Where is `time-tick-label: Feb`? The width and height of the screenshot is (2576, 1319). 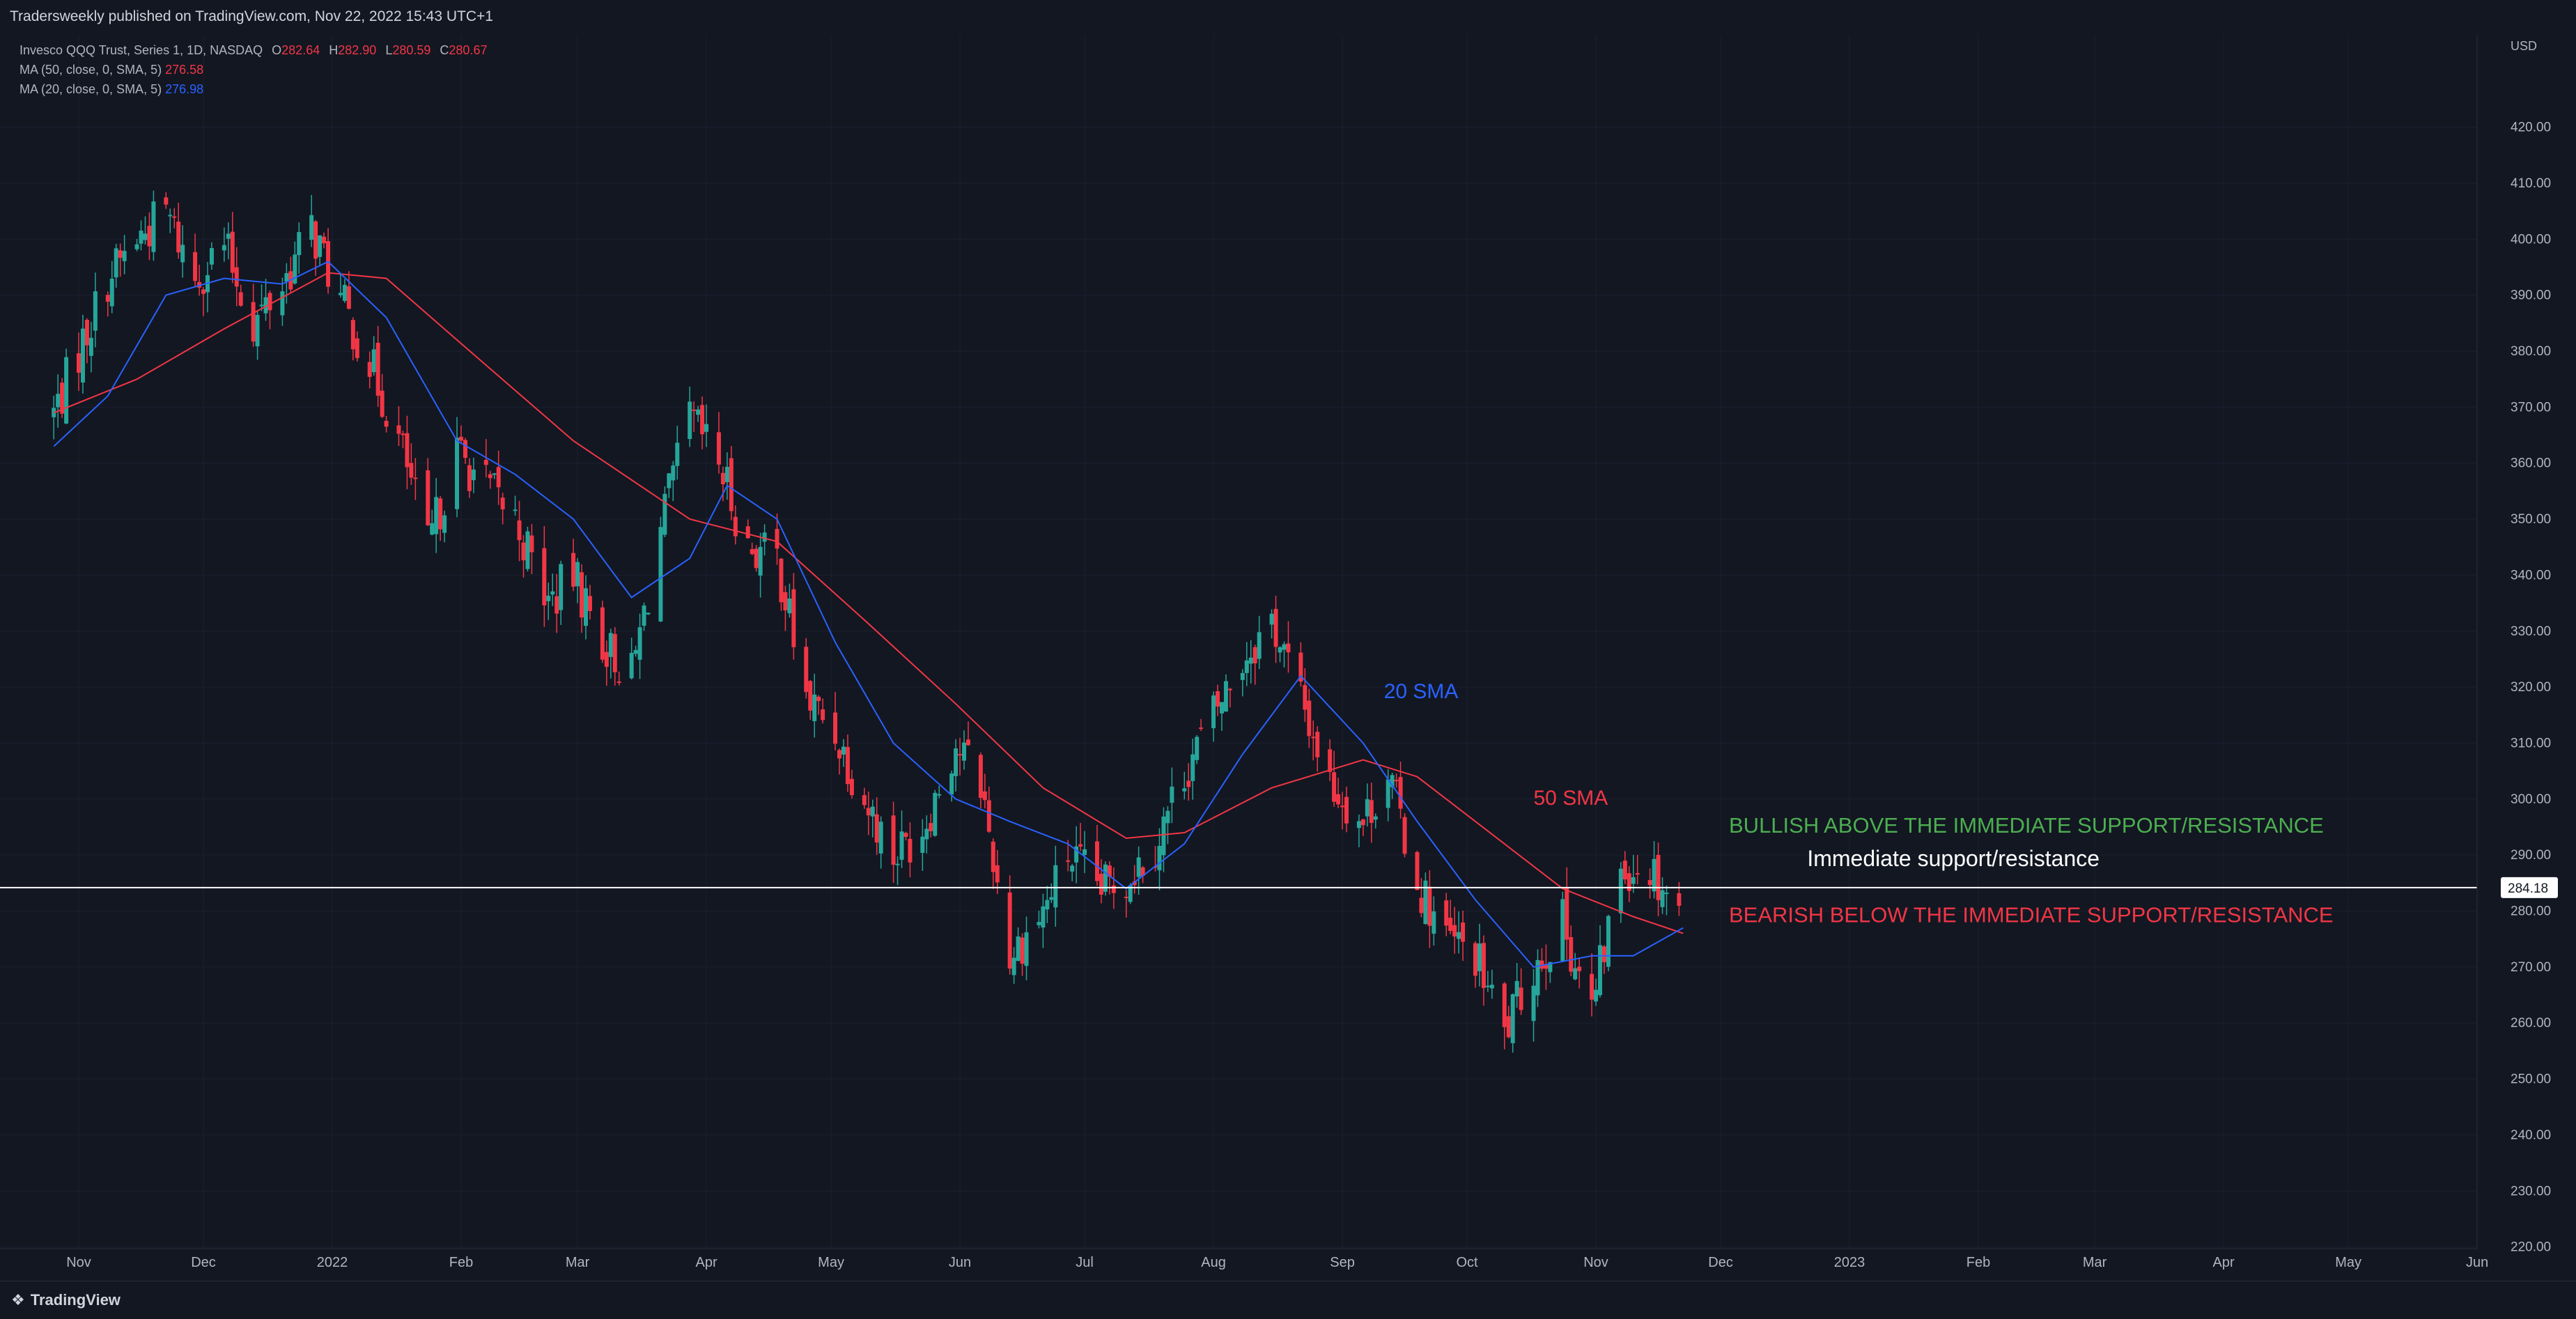
time-tick-label: Feb is located at coordinates (1978, 1262).